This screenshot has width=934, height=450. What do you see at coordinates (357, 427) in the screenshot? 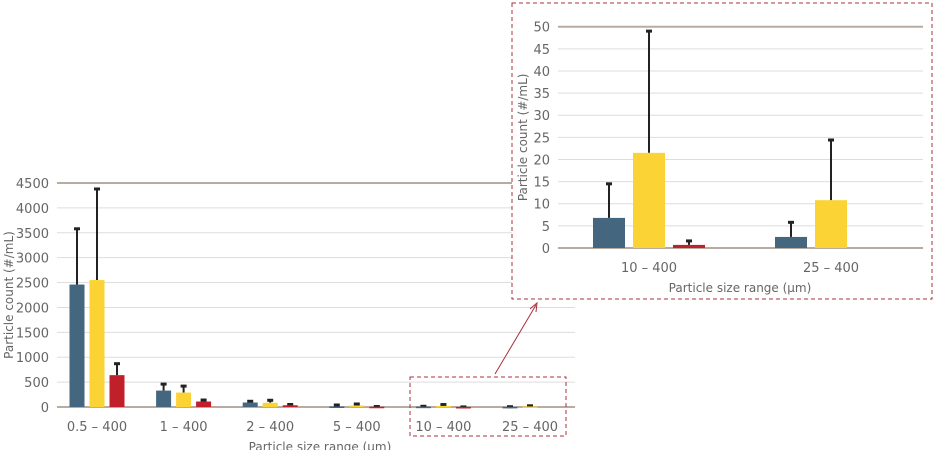
I see `x-tick-label: 5 – 400` at bounding box center [357, 427].